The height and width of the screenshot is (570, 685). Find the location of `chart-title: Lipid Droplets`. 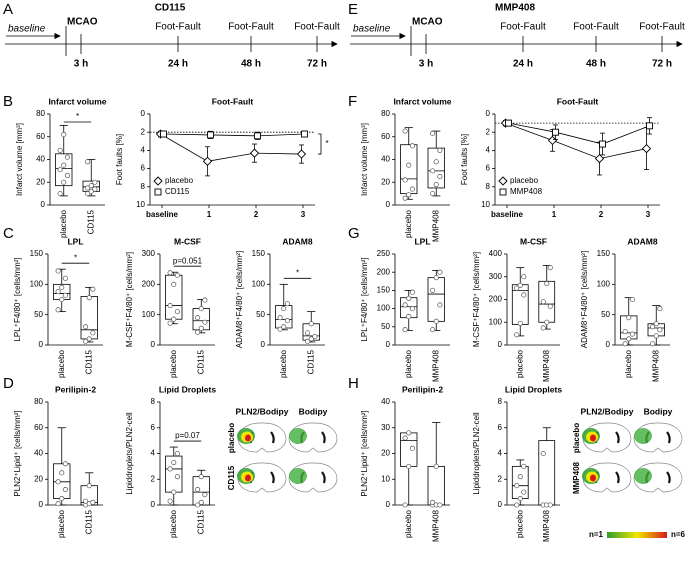

chart-title: Lipid Droplets is located at coordinates (533, 389).